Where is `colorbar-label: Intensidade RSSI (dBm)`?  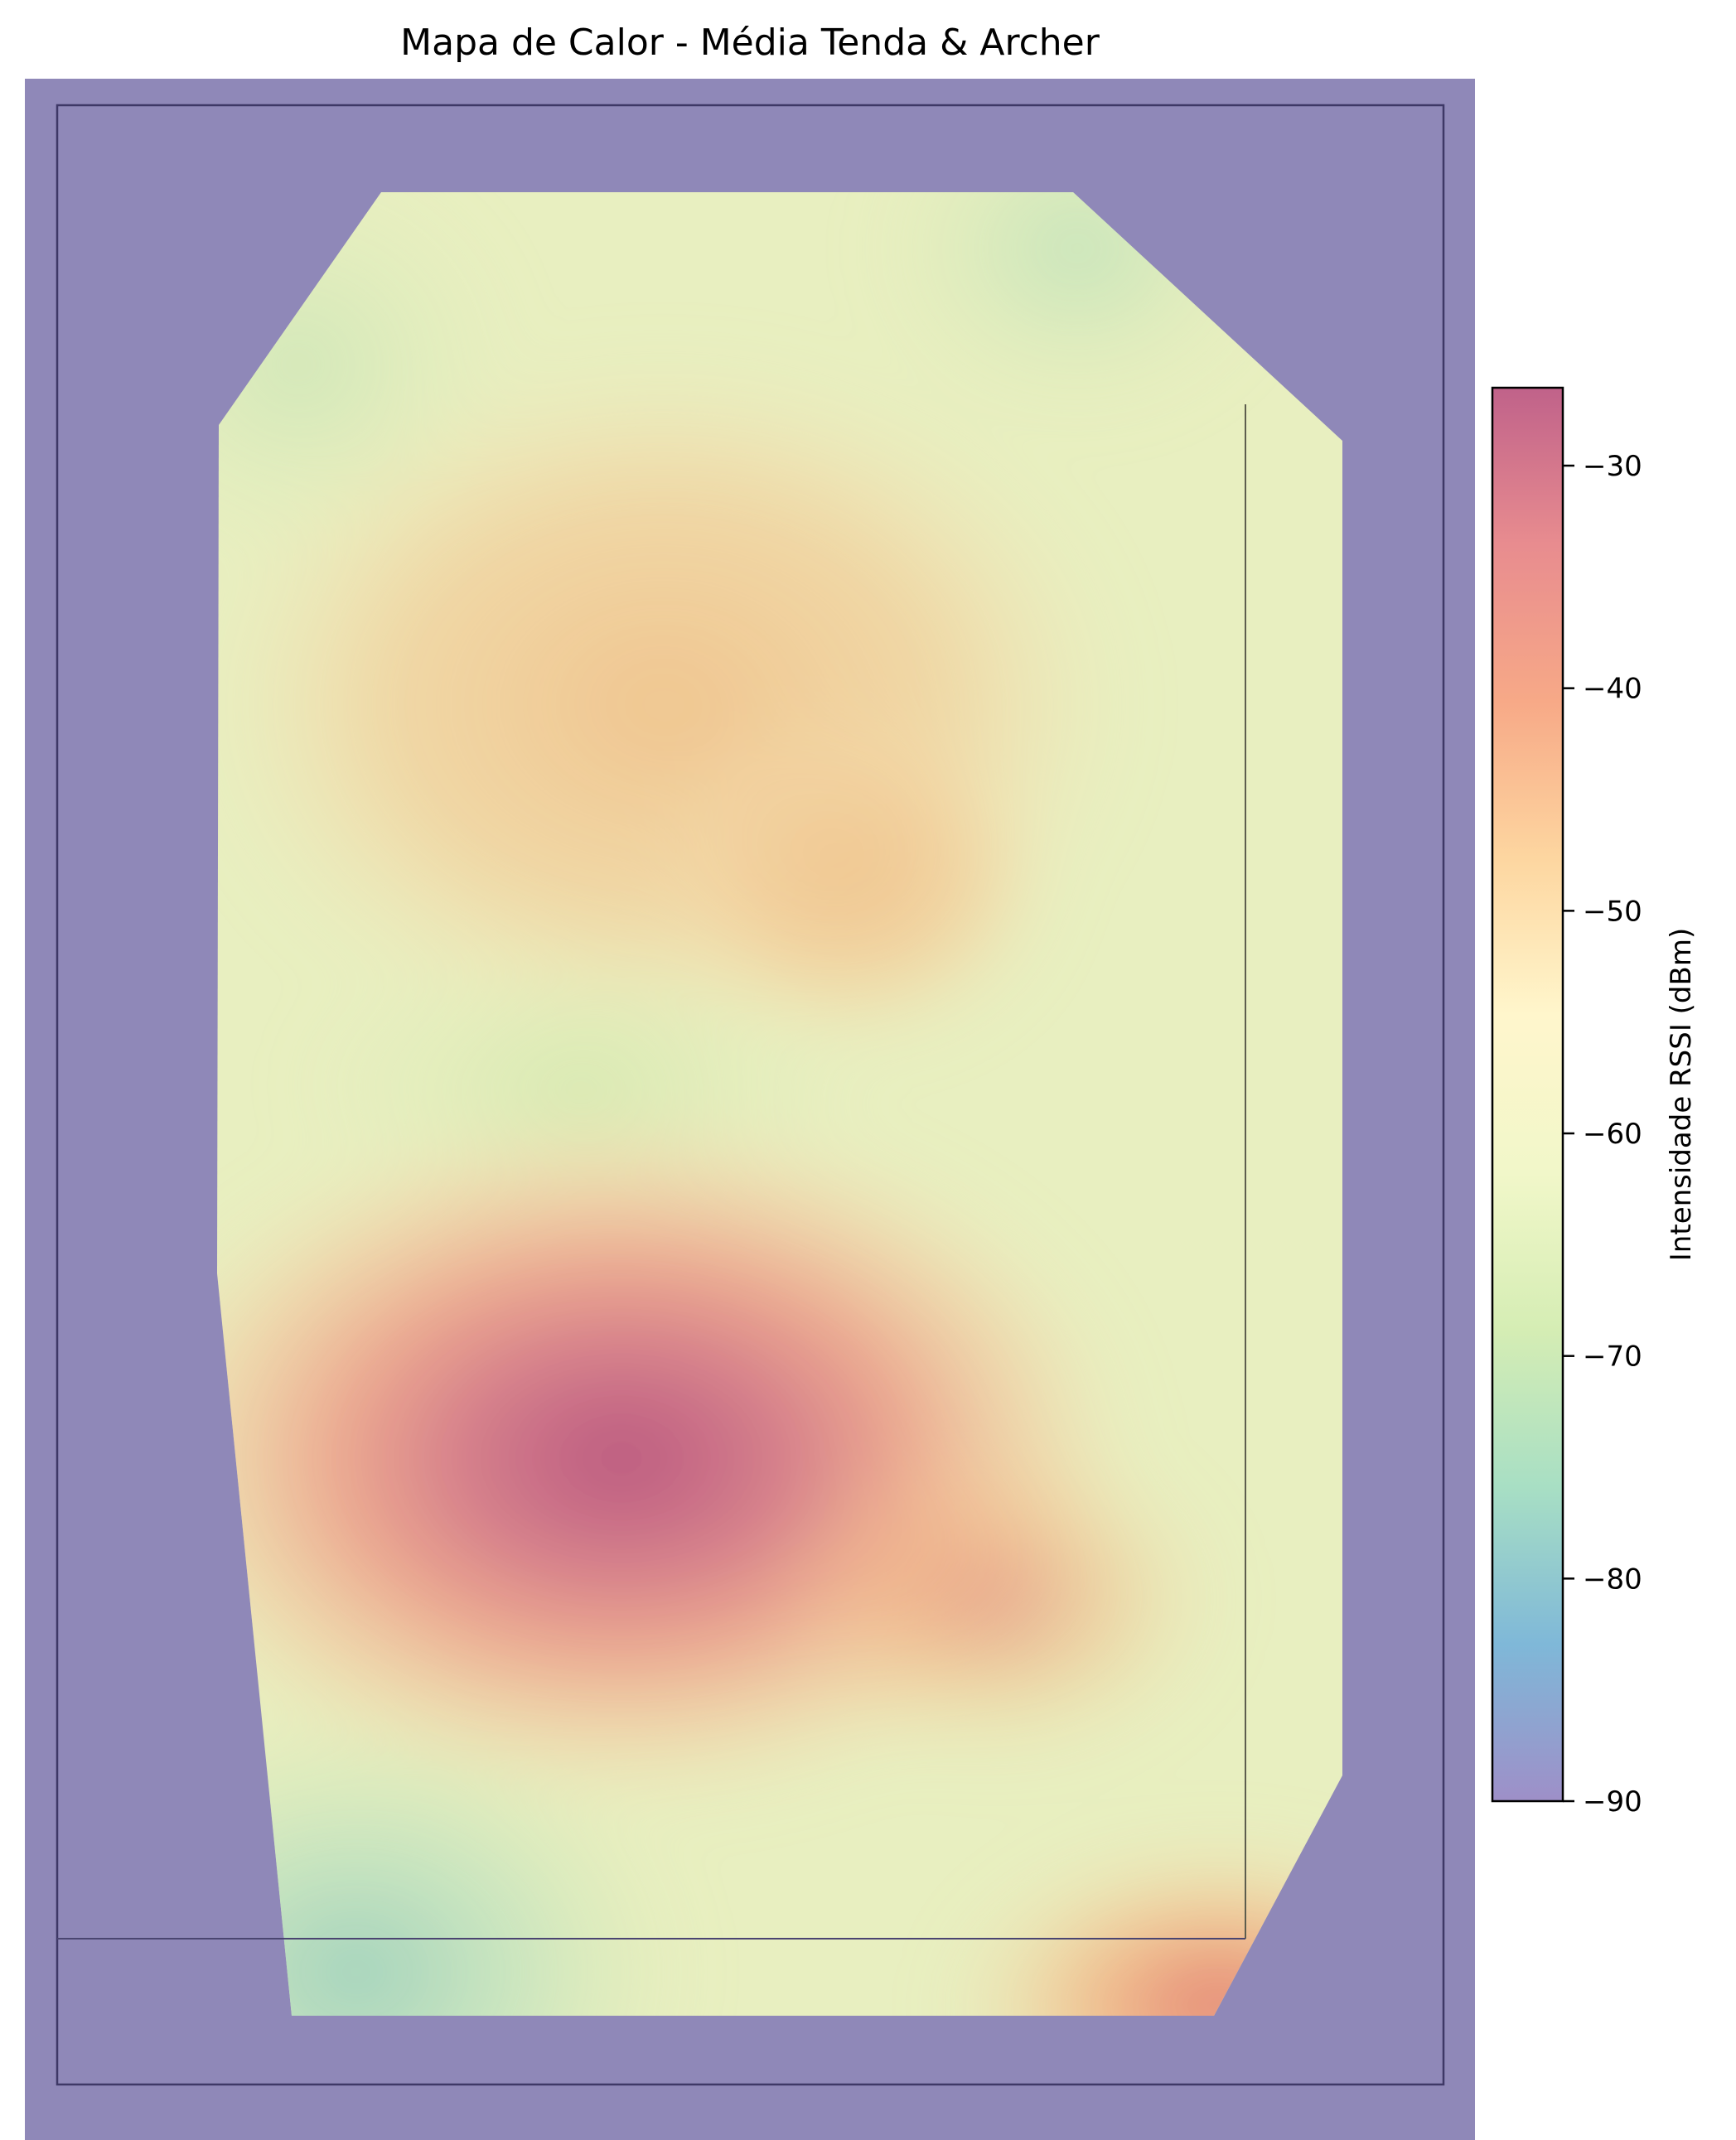
colorbar-label: Intensidade RSSI (dBm) is located at coordinates (1681, 1094).